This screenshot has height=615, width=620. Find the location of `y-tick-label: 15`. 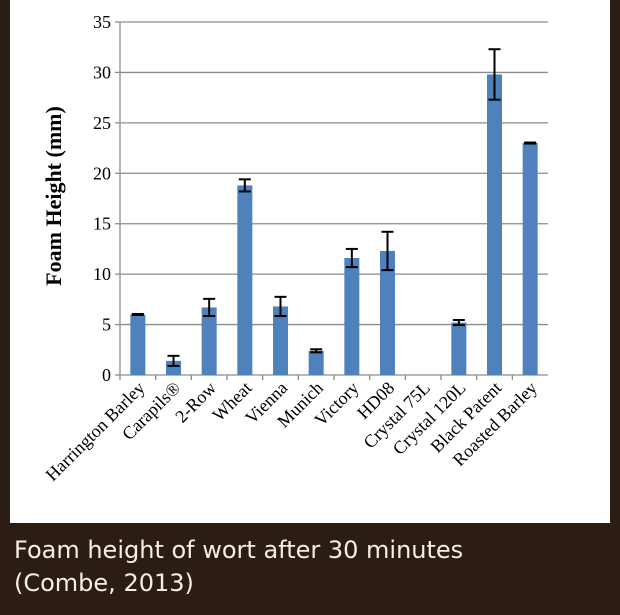

y-tick-label: 15 is located at coordinates (102, 224).